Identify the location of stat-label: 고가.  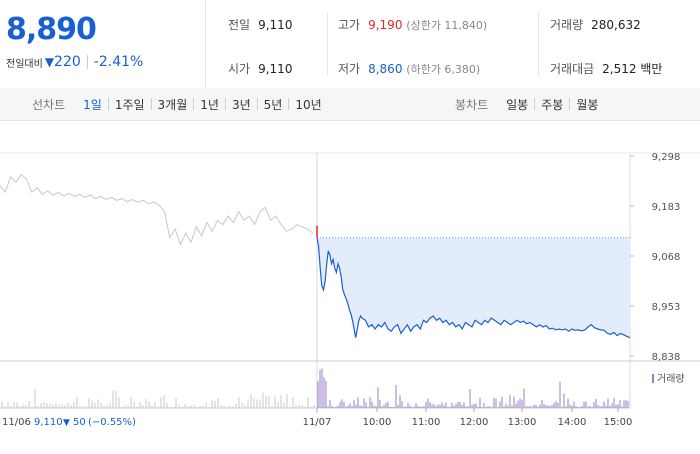
(349, 25).